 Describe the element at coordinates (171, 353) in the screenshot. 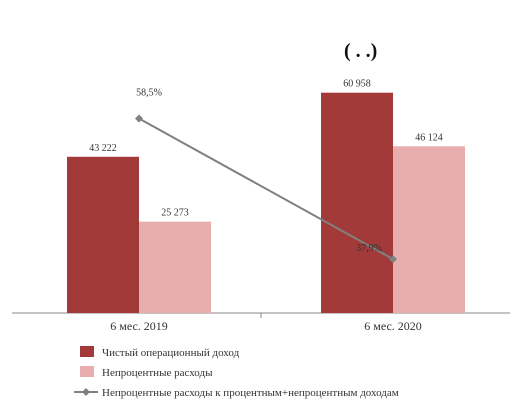

I see `legend-item-net-income-label: Чистый операционный доход` at that location.